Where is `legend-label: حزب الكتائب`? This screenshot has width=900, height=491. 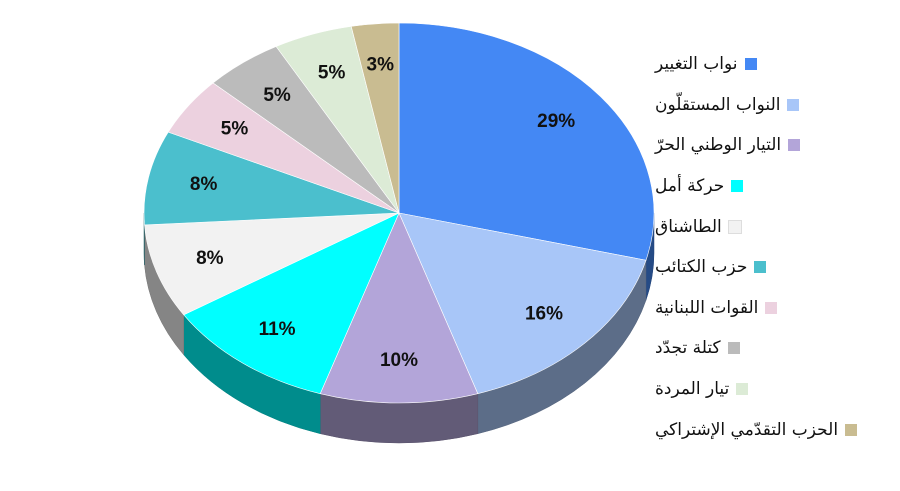 legend-label: حزب الكتائب is located at coordinates (701, 267).